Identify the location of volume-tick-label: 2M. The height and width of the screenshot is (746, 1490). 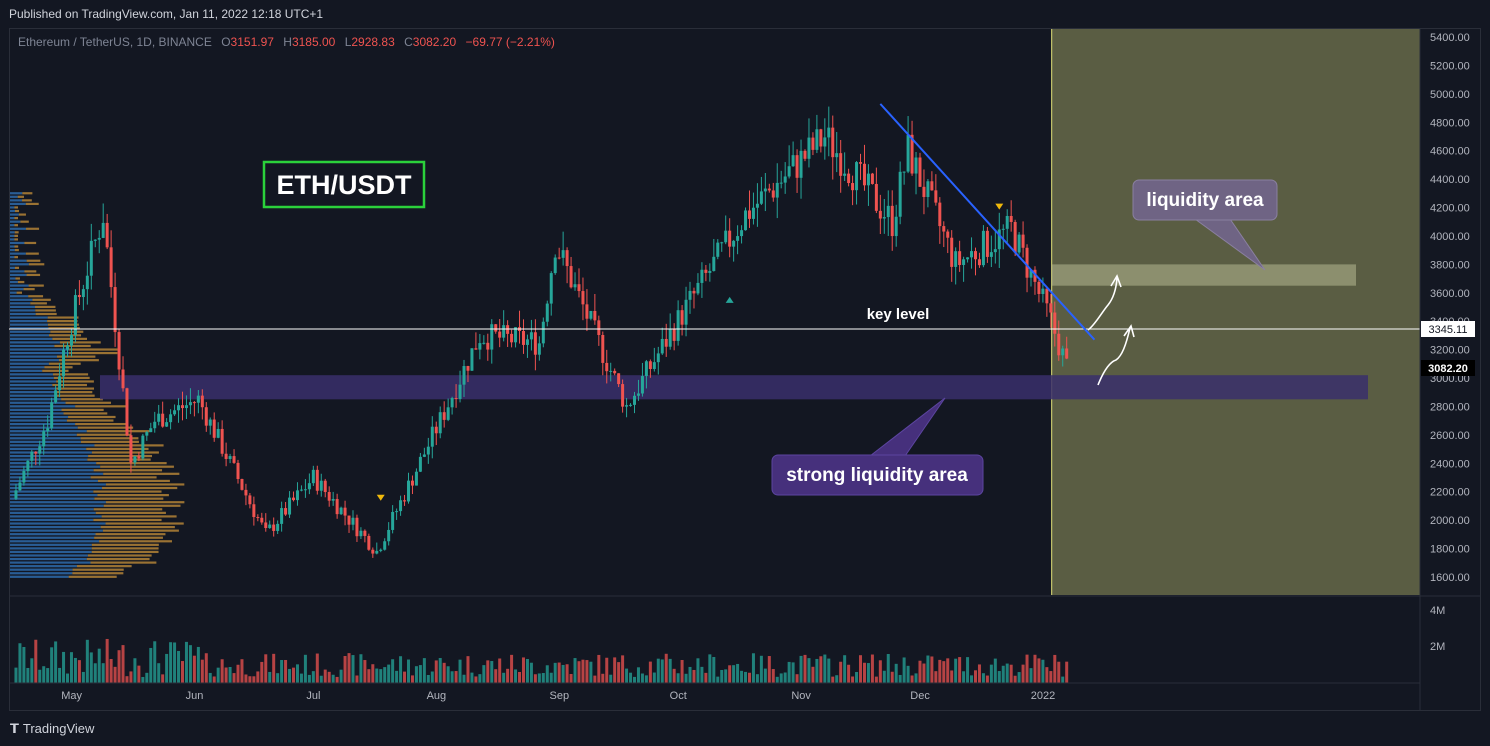
(1437, 647).